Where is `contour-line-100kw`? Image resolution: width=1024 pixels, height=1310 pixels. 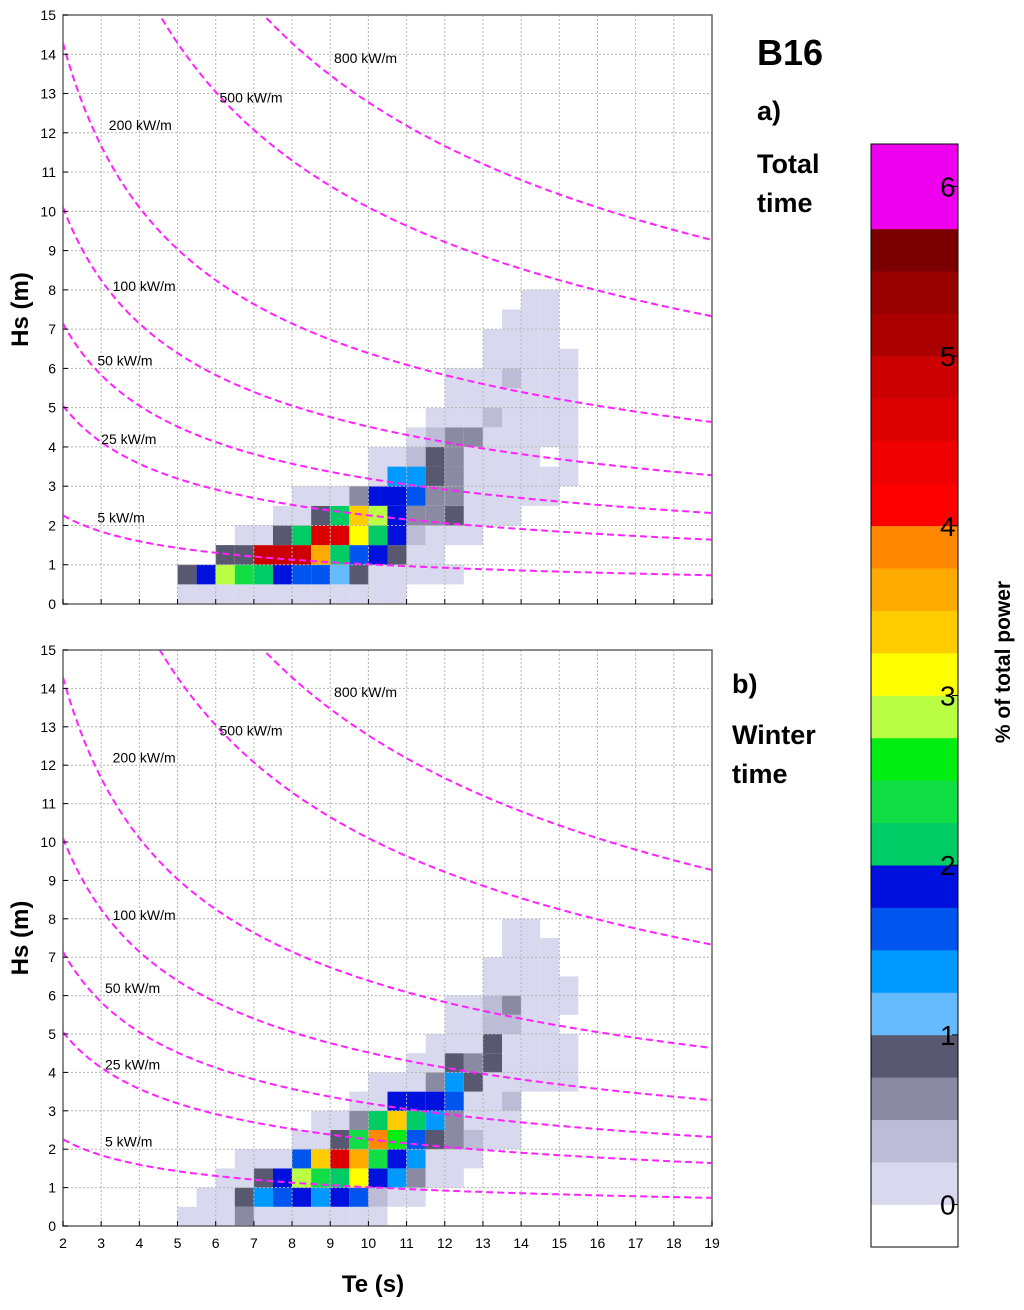 contour-line-100kw is located at coordinates (387, 341).